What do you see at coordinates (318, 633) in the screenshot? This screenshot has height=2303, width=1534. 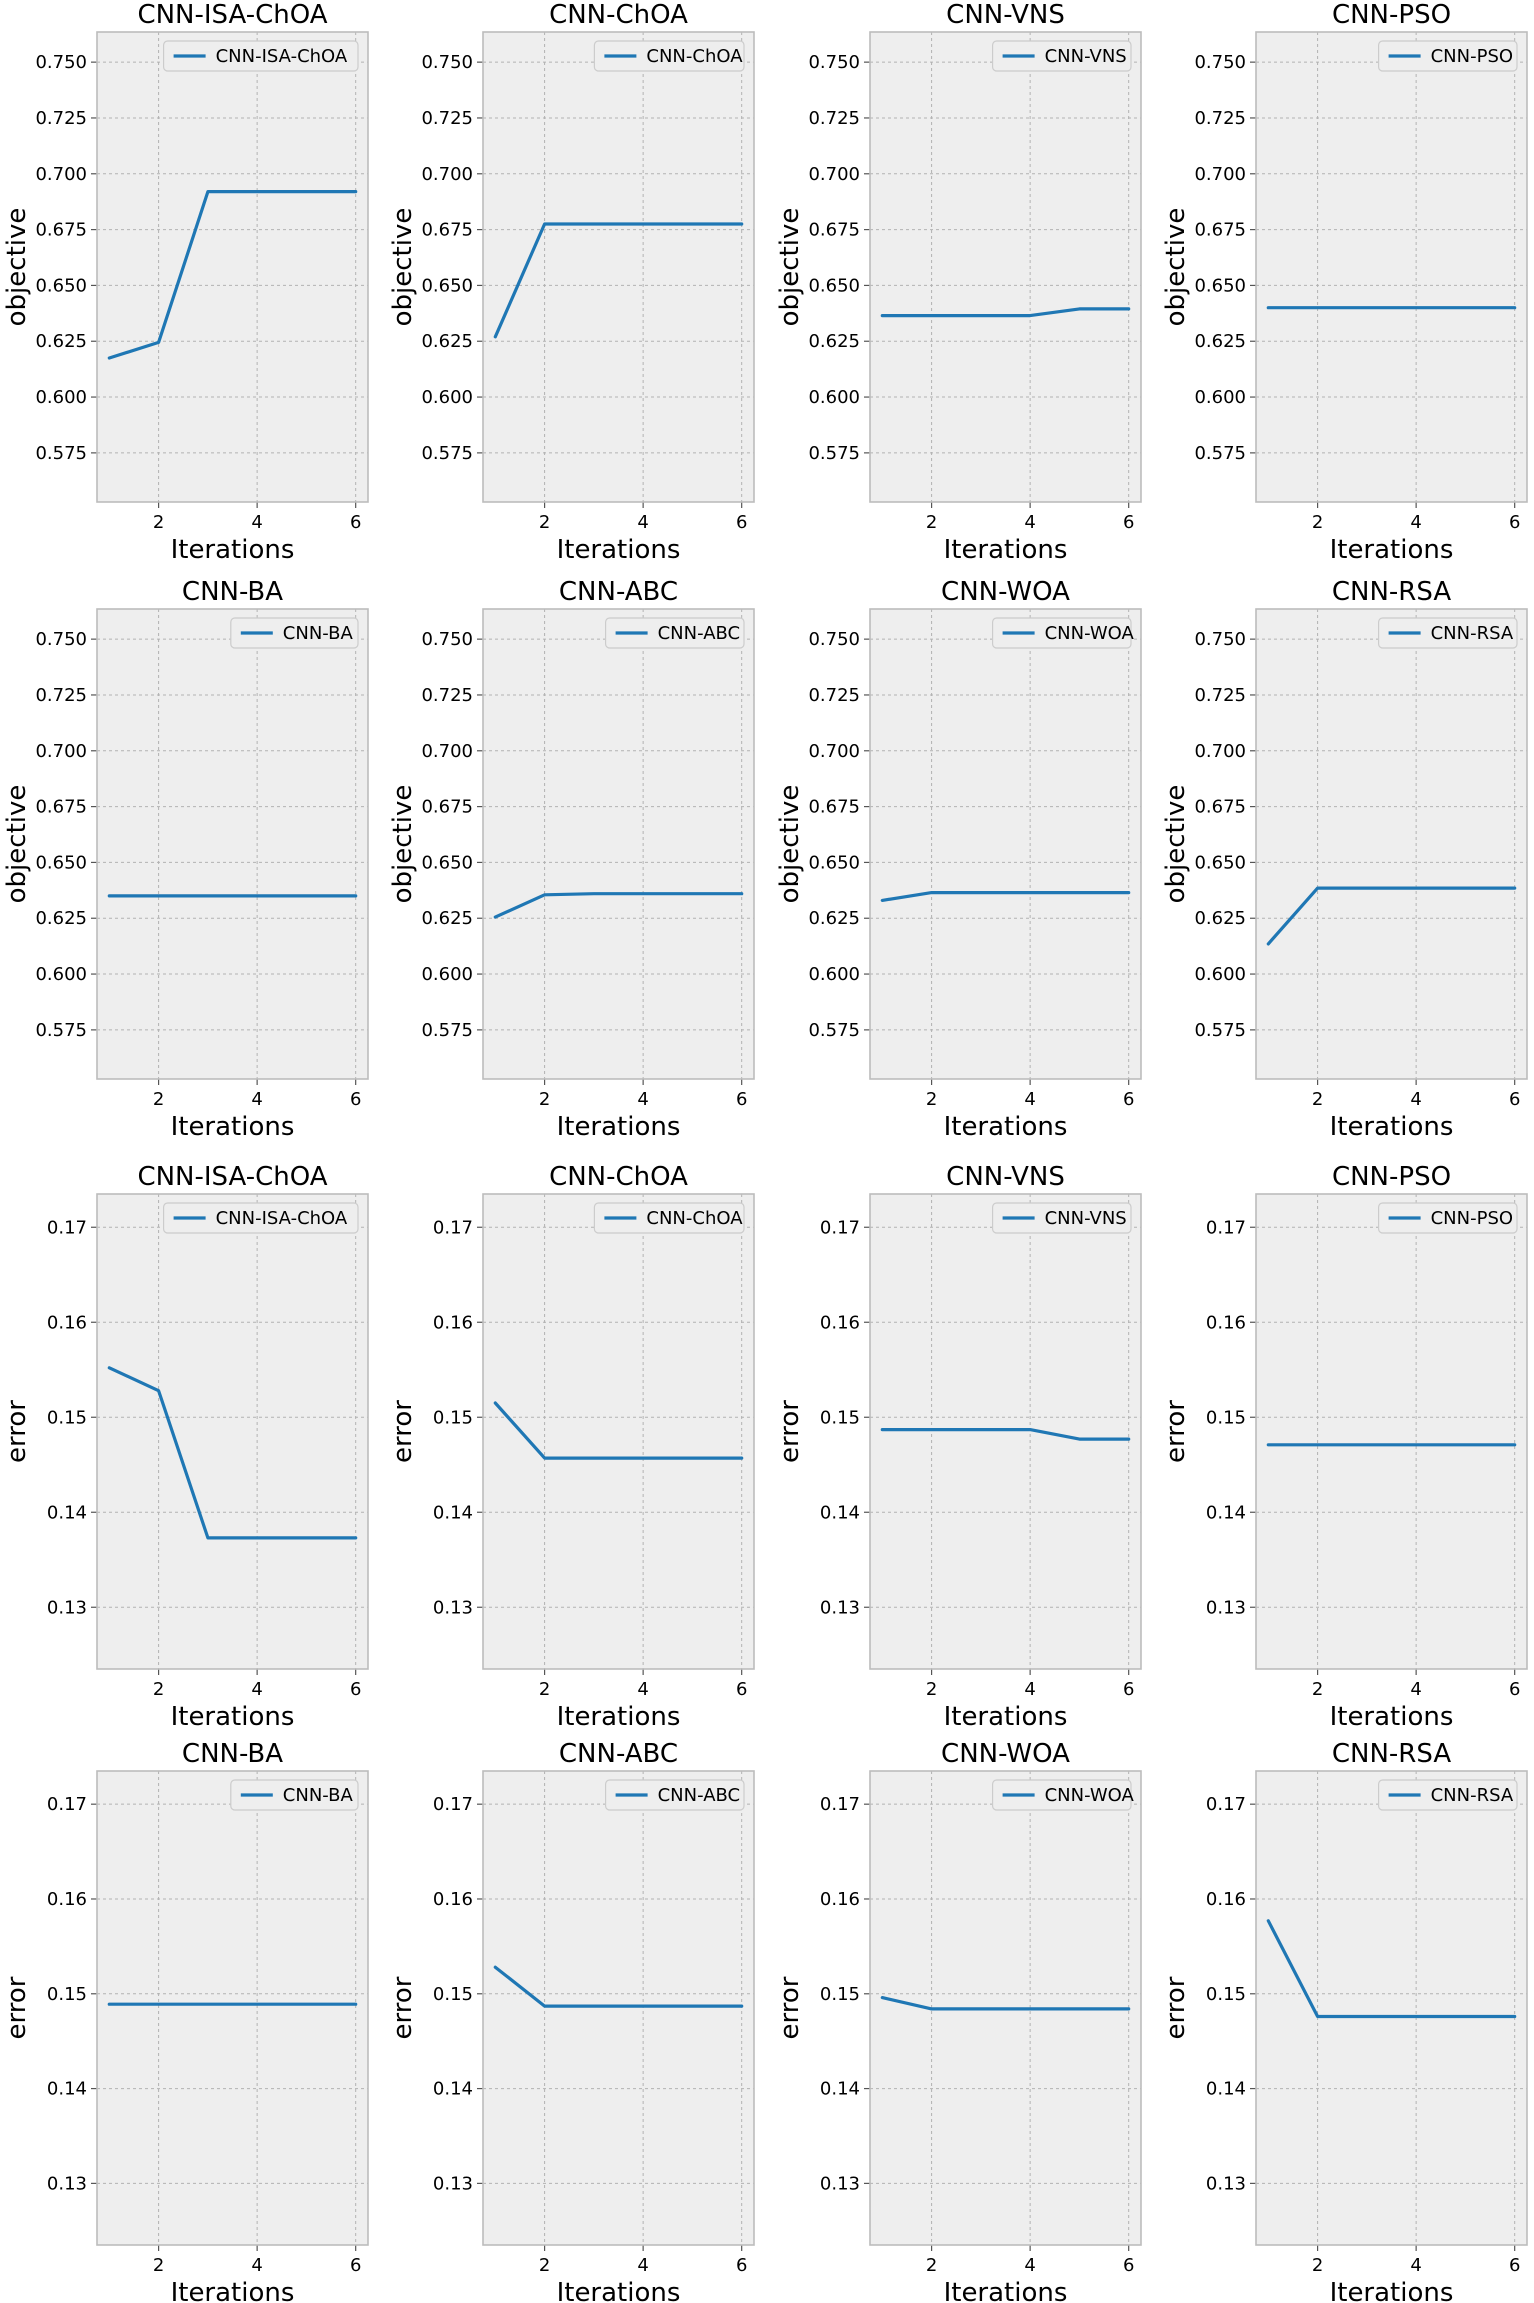 I see `legend-label: CNN-BA` at bounding box center [318, 633].